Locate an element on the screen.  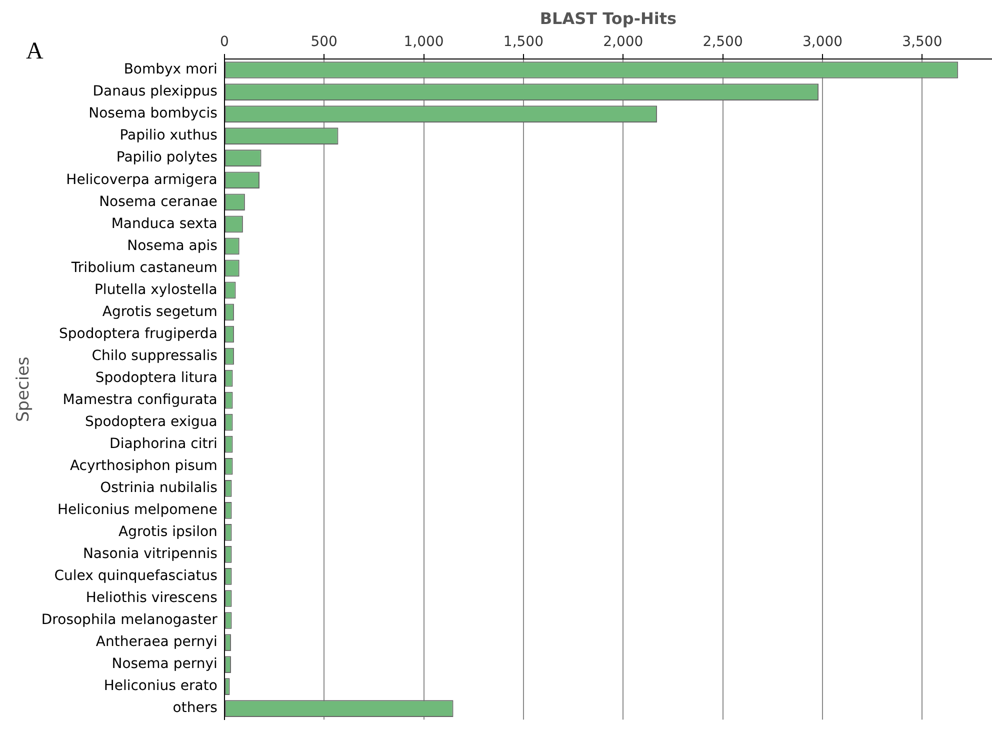
text: A is located at coordinates (35, 51).